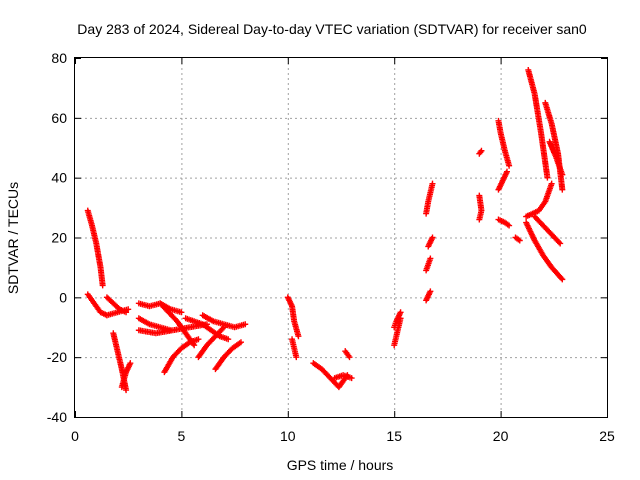 The image size is (640, 480). I want to click on y-tick-label: 0, so click(63, 297).